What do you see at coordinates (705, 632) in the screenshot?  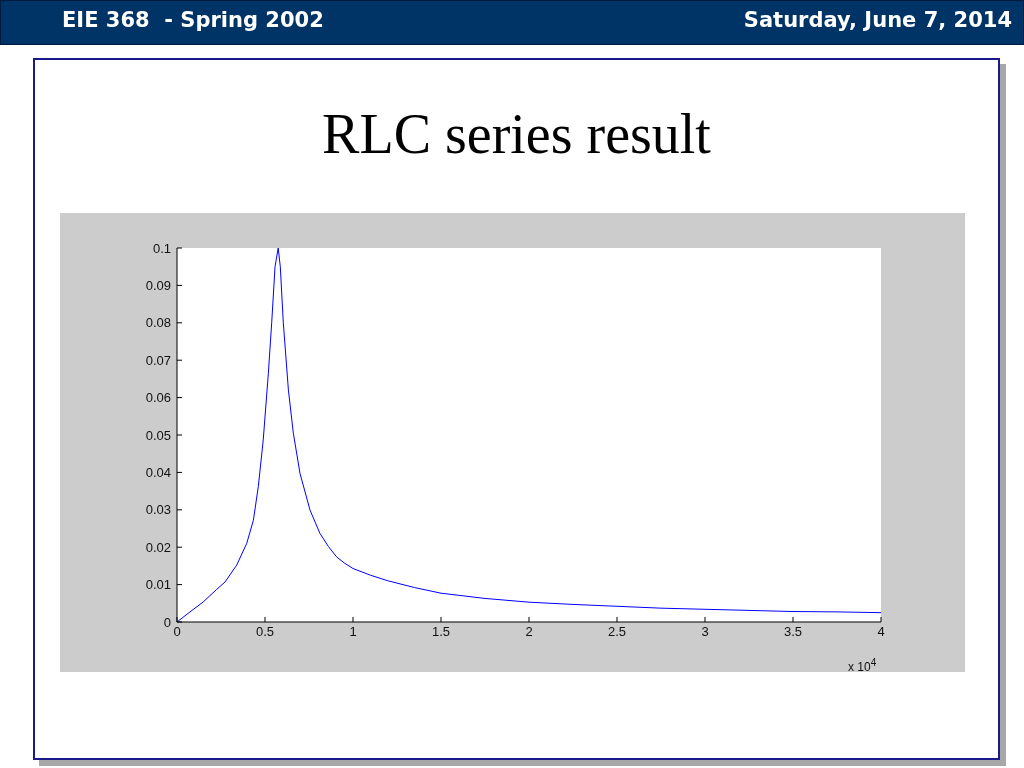 I see `x-tick-label: 3` at bounding box center [705, 632].